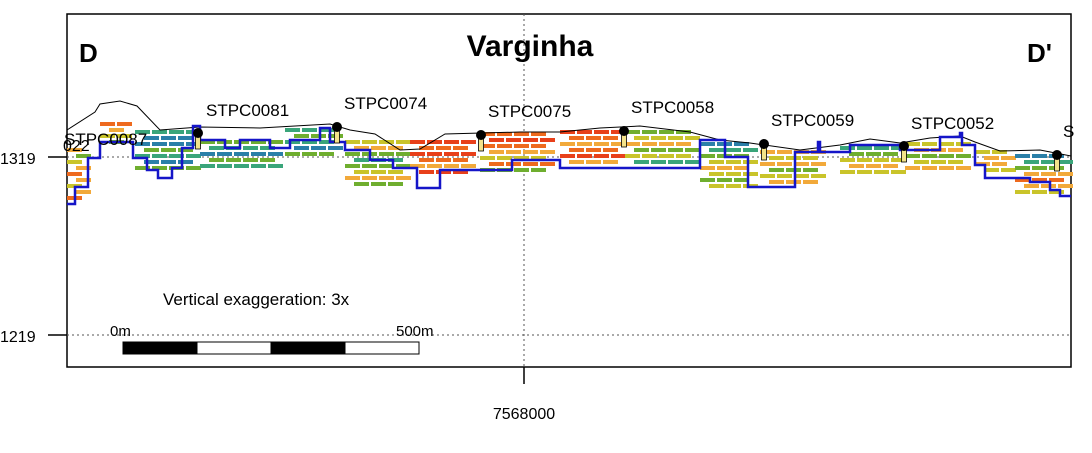 The height and width of the screenshot is (453, 1092). Describe the element at coordinates (672, 107) in the screenshot. I see `well-label: STPC0058` at that location.